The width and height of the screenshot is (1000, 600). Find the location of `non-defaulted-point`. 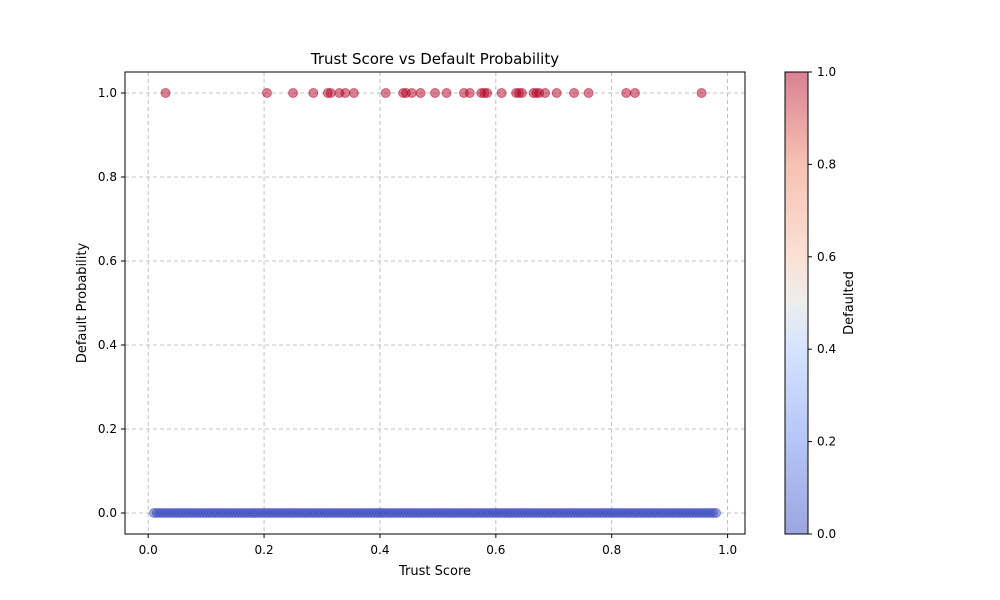

non-defaulted-point is located at coordinates (716, 513).